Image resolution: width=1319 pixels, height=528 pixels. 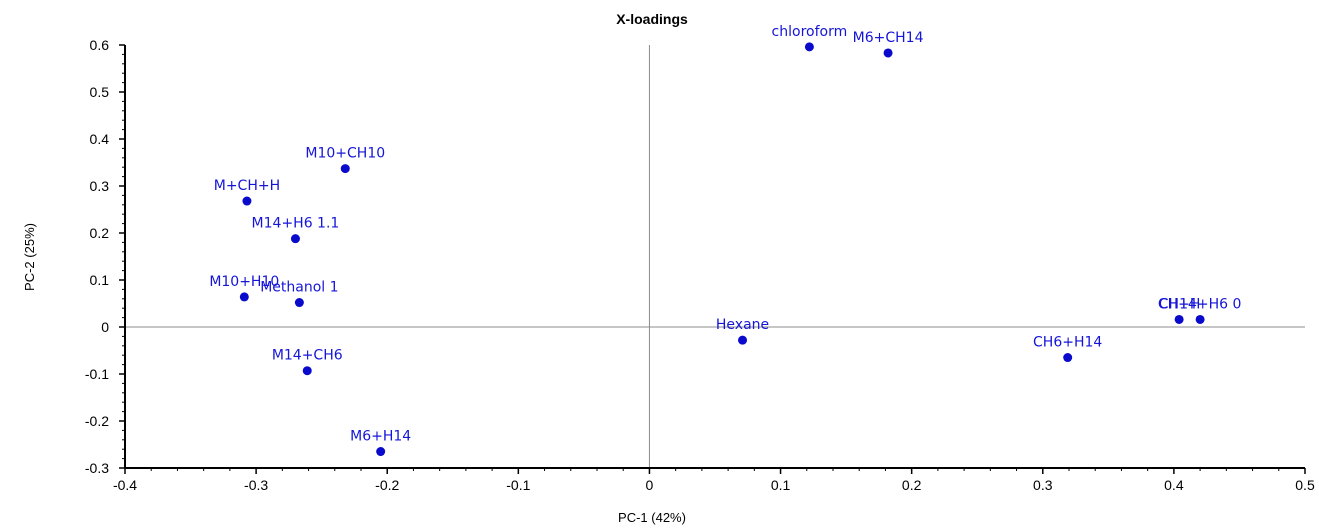 I want to click on data-point-label: CH6+H14, so click(x=1067, y=343).